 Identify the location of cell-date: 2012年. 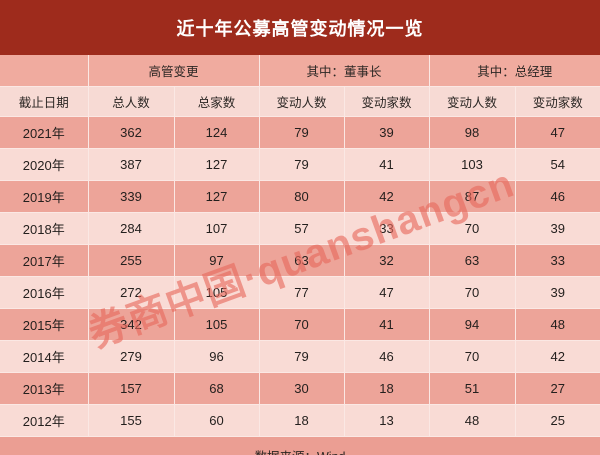
(44, 420).